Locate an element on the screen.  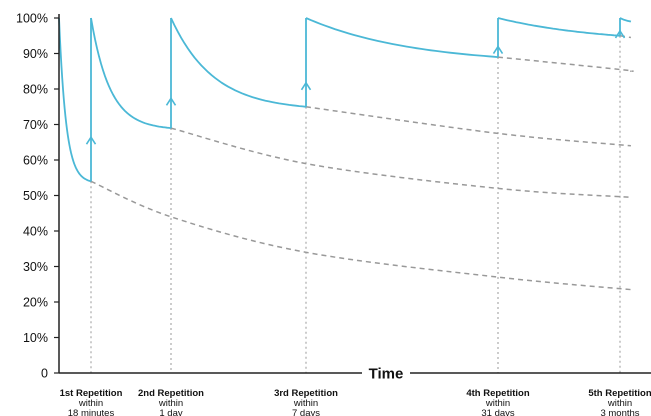
y-tick-label: 20% is located at coordinates (35, 303).